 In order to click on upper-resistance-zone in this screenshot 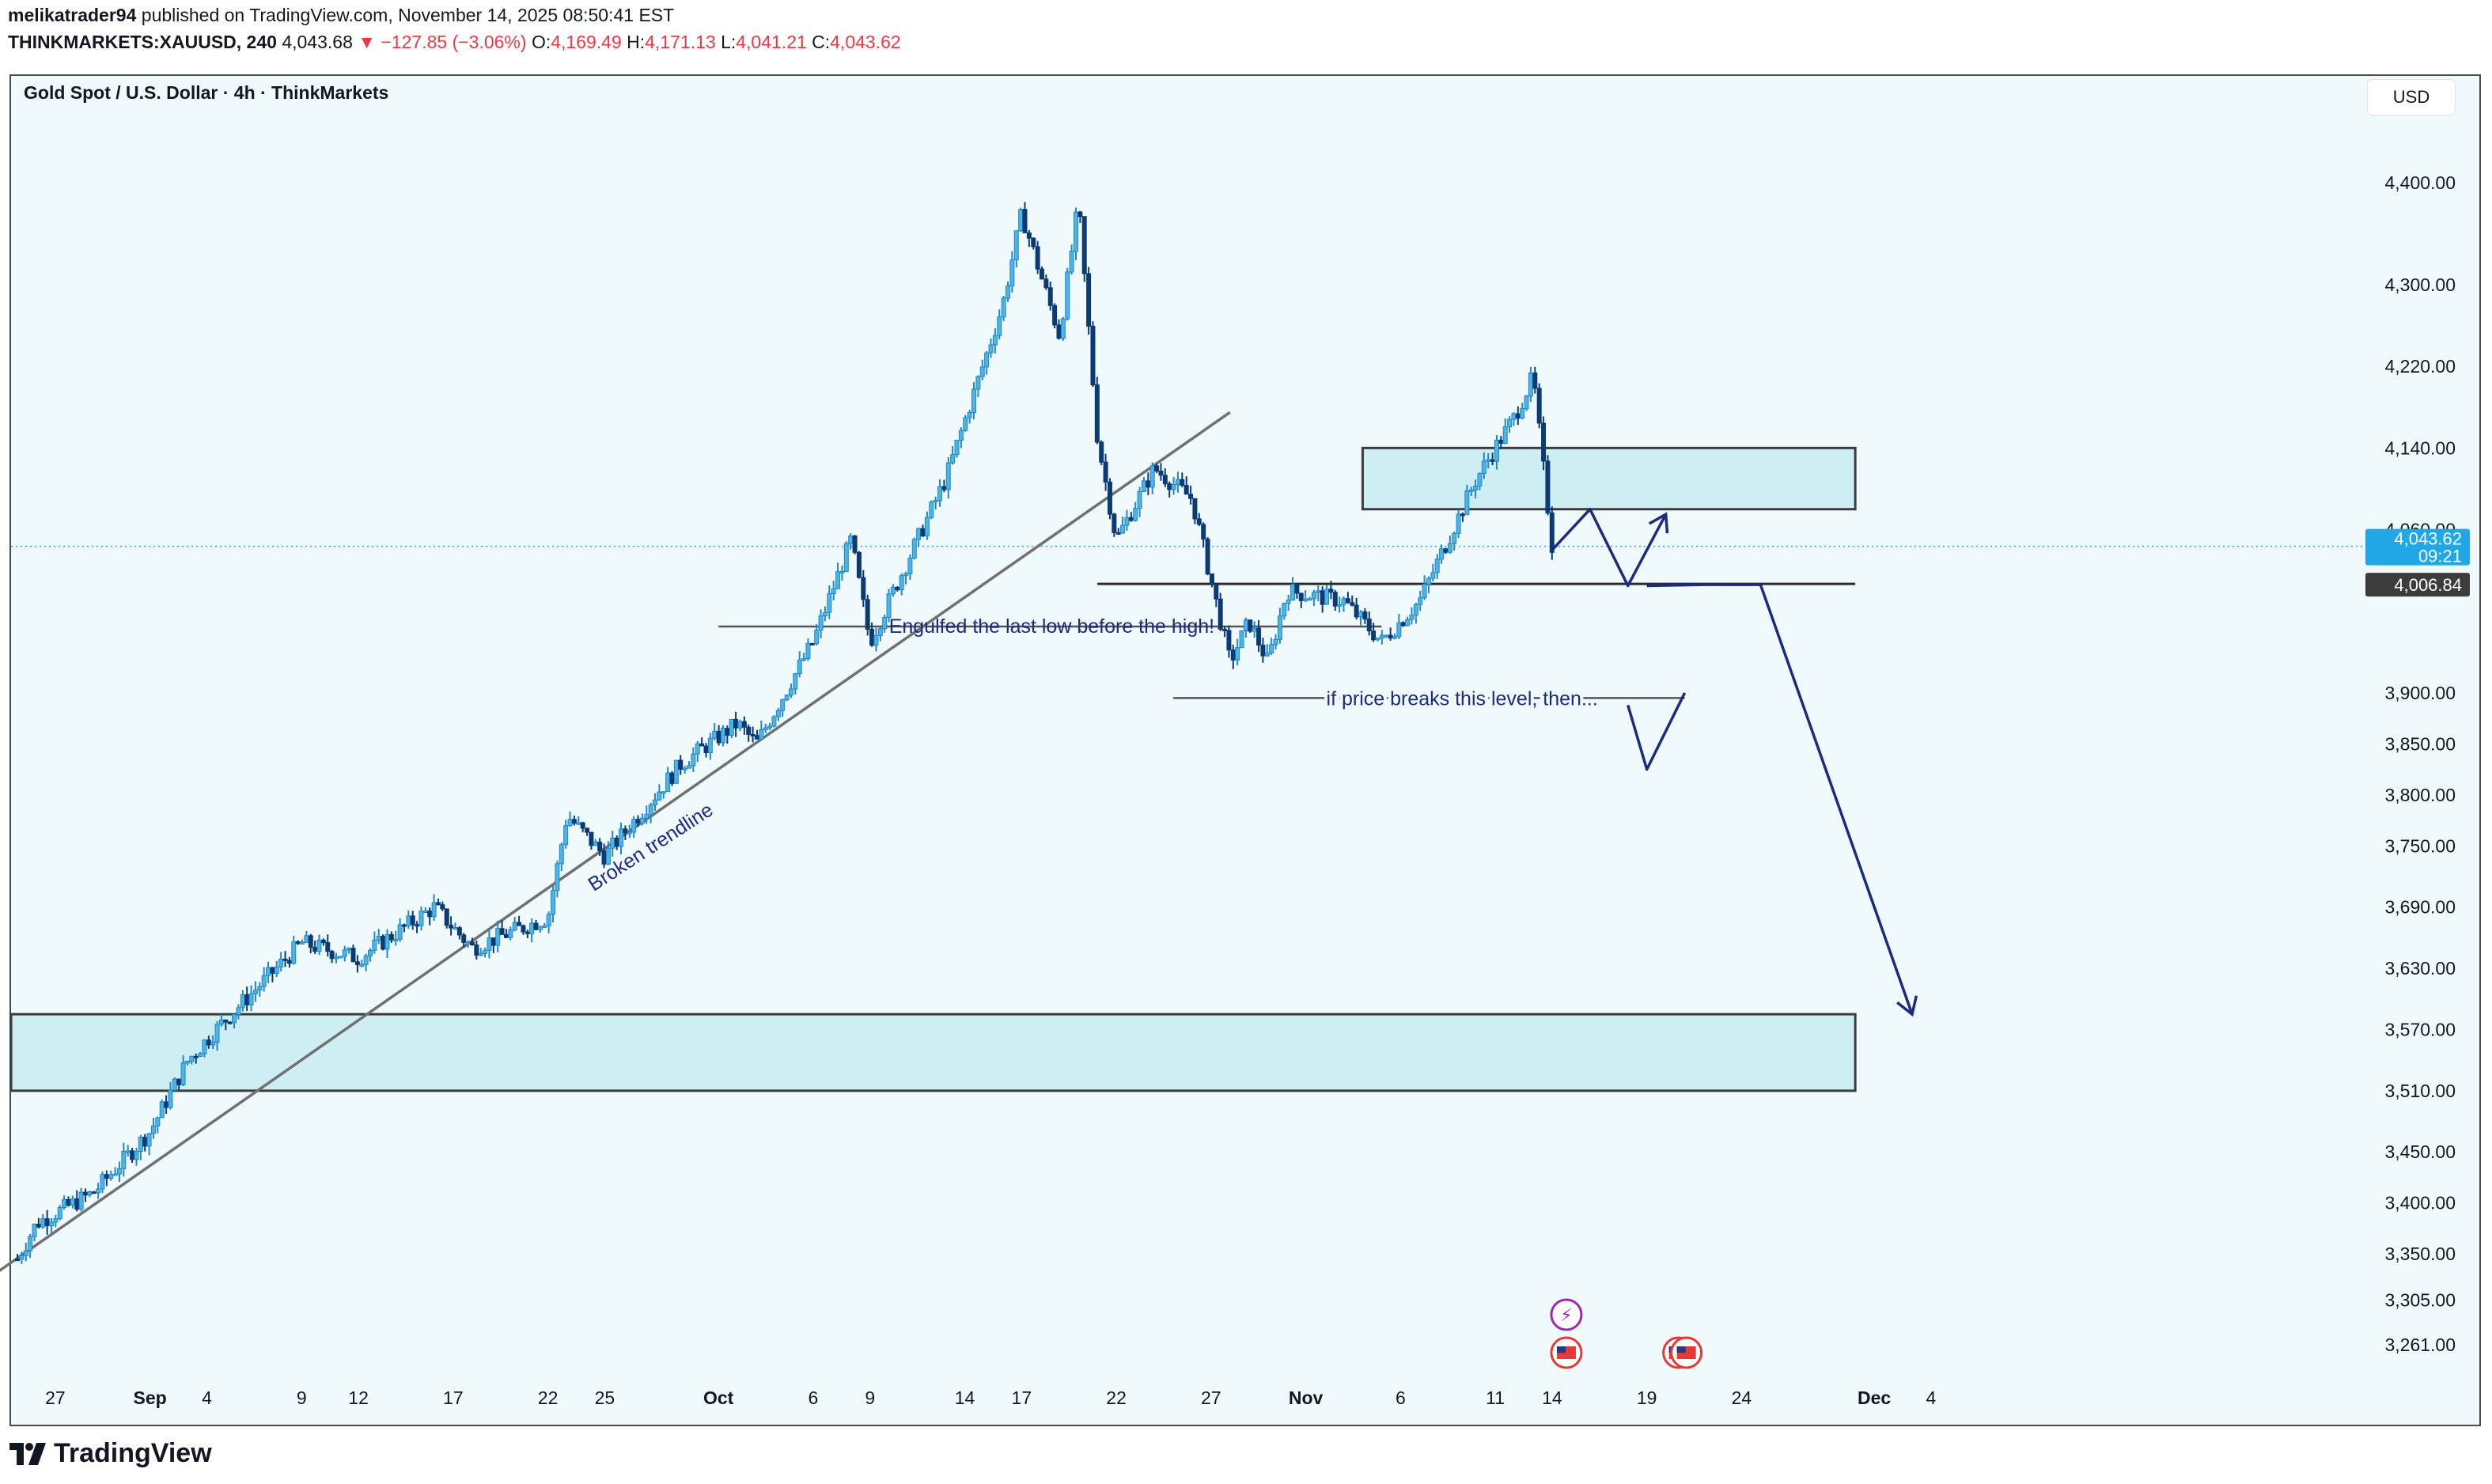, I will do `click(1609, 478)`.